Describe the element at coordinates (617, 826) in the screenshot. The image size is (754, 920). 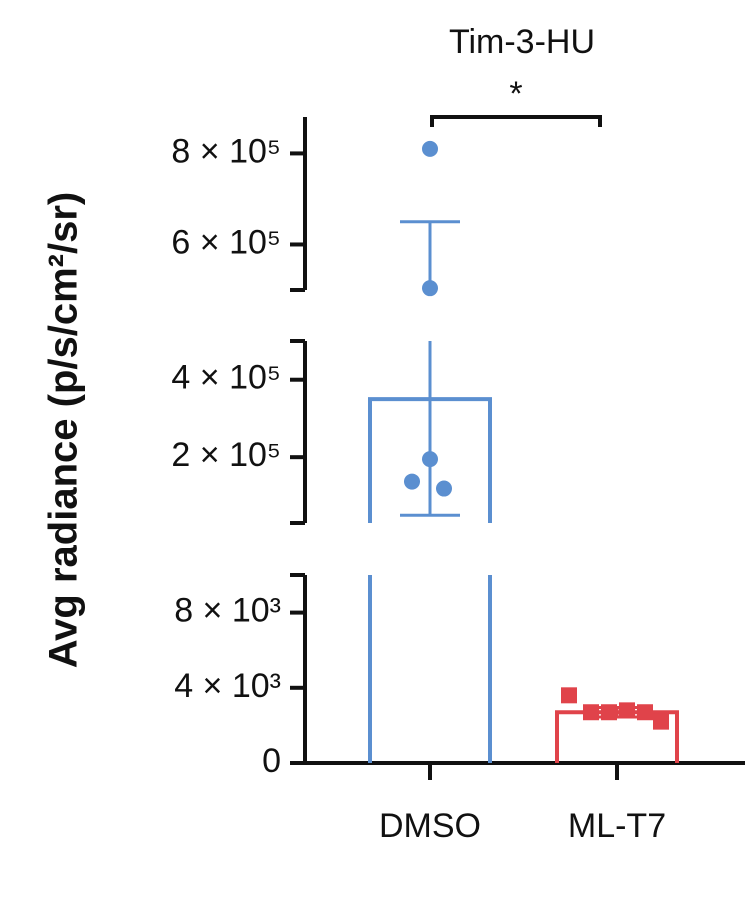
I see `x-tick-label: ML-T7` at that location.